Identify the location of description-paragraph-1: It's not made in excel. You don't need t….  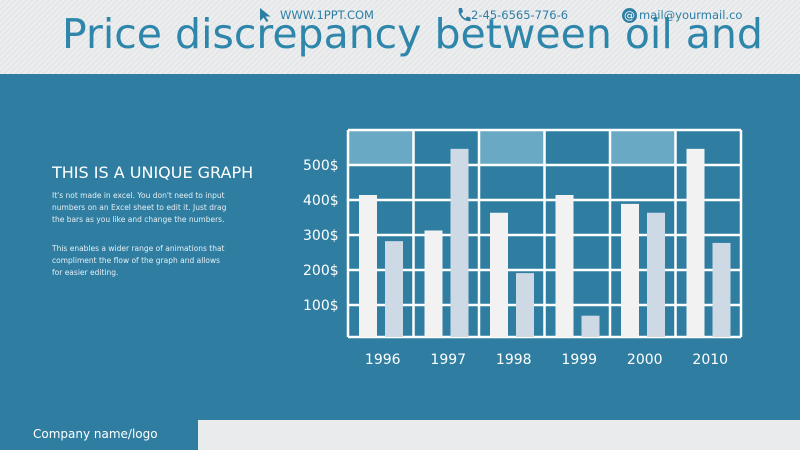
(139, 207).